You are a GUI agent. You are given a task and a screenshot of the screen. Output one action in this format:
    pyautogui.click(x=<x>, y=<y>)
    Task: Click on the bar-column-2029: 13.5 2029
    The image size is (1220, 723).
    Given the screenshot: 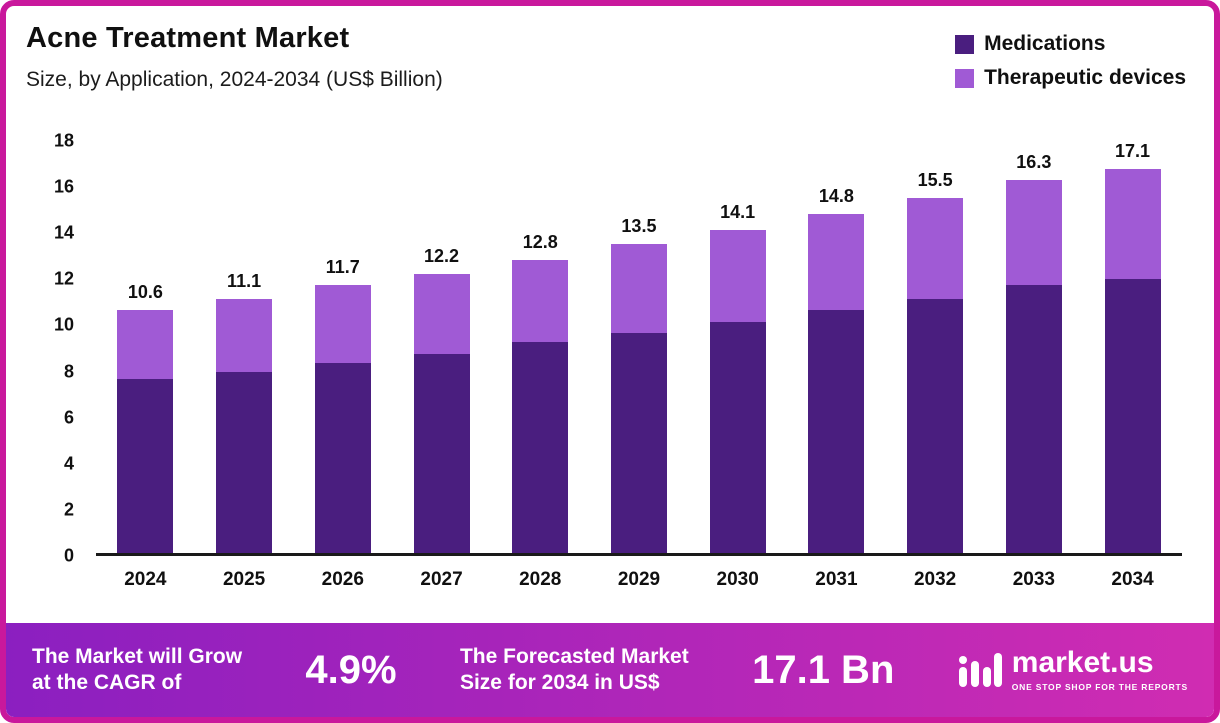 What is the action you would take?
    pyautogui.click(x=638, y=365)
    